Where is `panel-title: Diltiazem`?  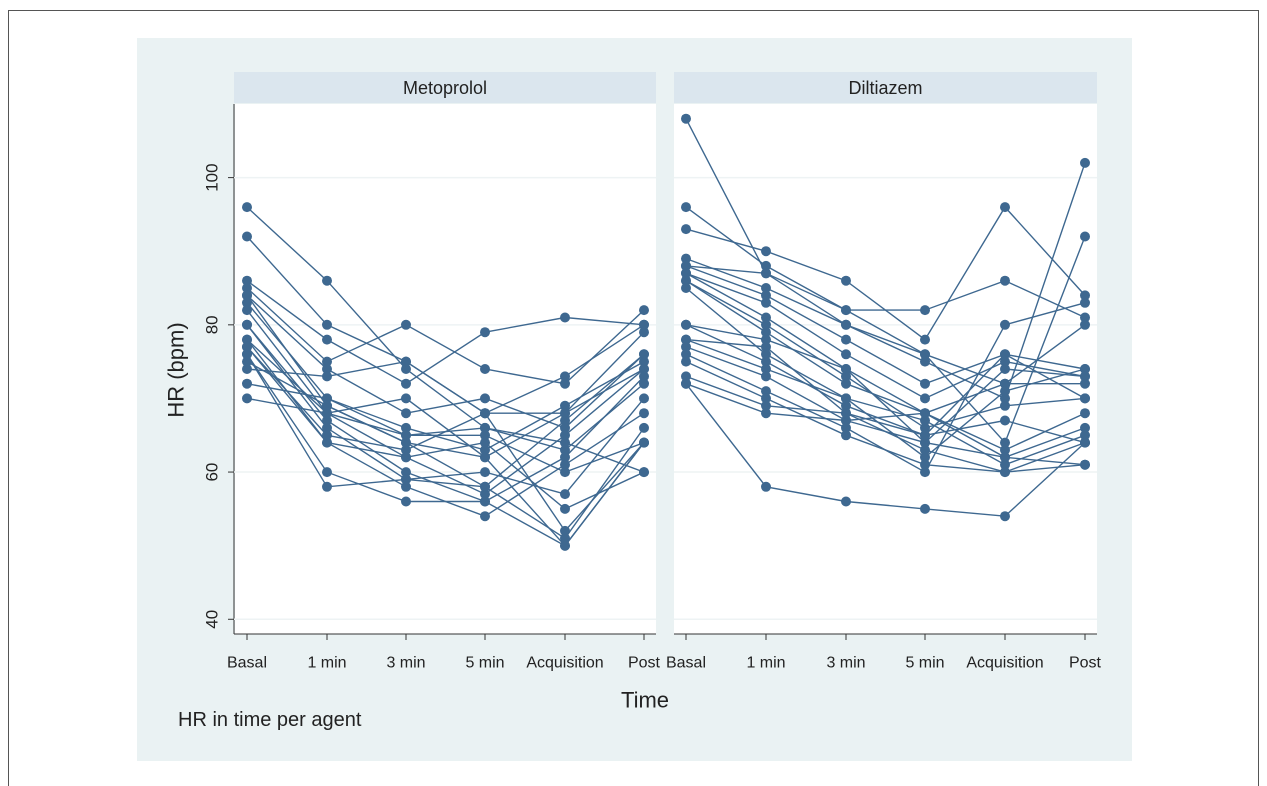 panel-title: Diltiazem is located at coordinates (885, 88).